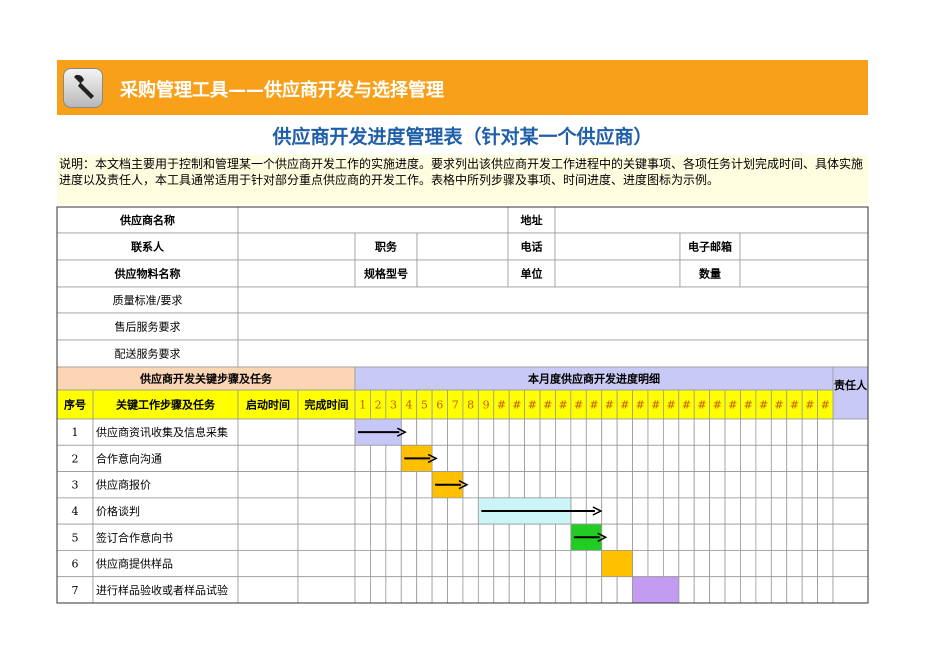  What do you see at coordinates (578, 405) in the screenshot?
I see `day-label: #` at bounding box center [578, 405].